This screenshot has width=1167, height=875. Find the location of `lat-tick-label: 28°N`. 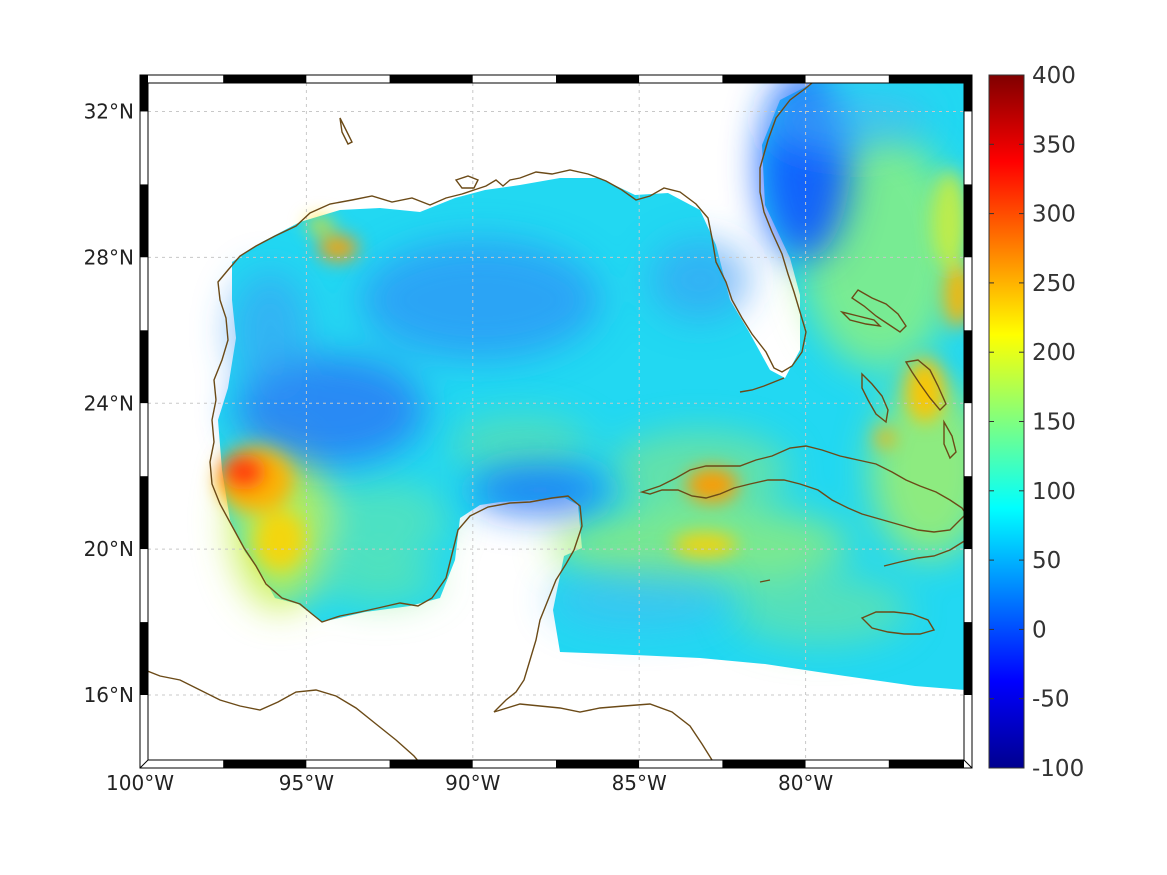

lat-tick-label: 28°N is located at coordinates (109, 257).